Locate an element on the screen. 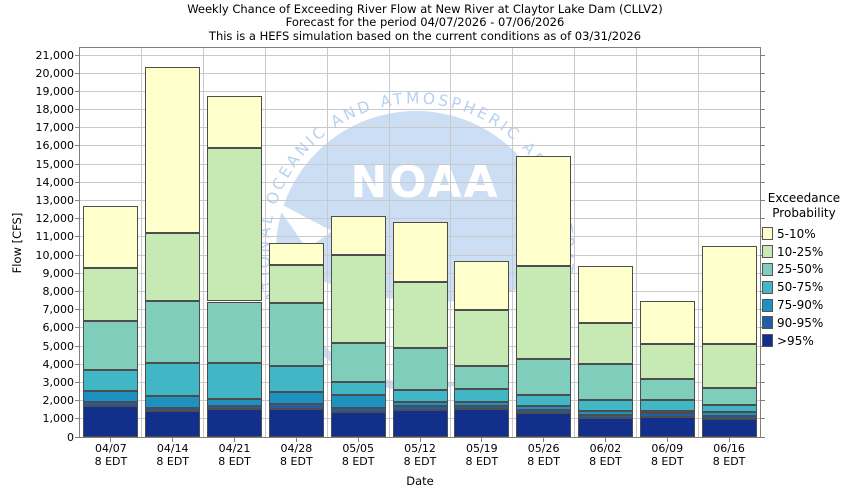 The width and height of the screenshot is (850, 500). x-tick-date: 06/09 is located at coordinates (667, 448).